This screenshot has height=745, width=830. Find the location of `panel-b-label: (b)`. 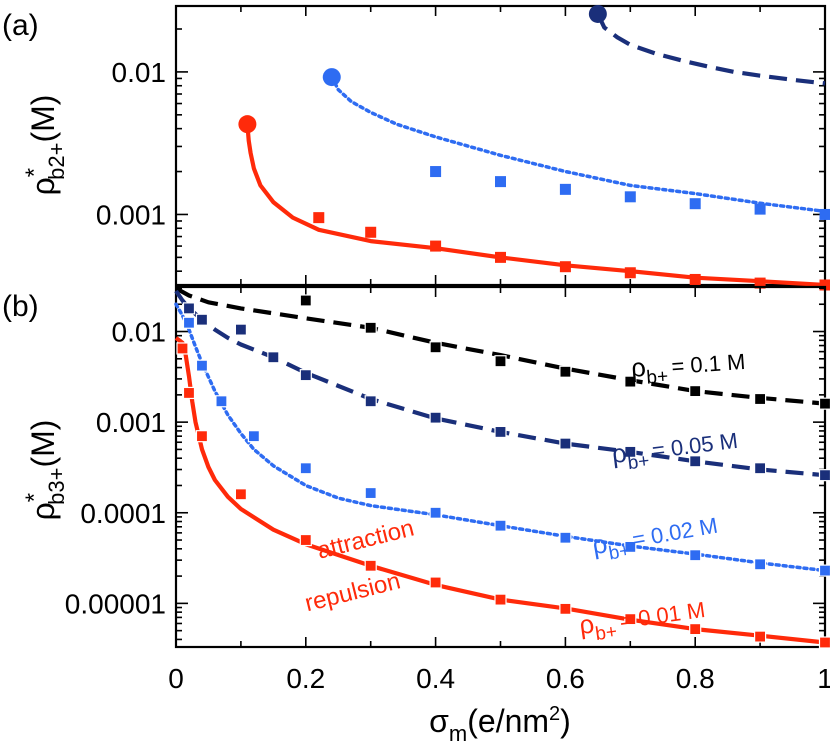

panel-b-label: (b) is located at coordinates (20, 306).